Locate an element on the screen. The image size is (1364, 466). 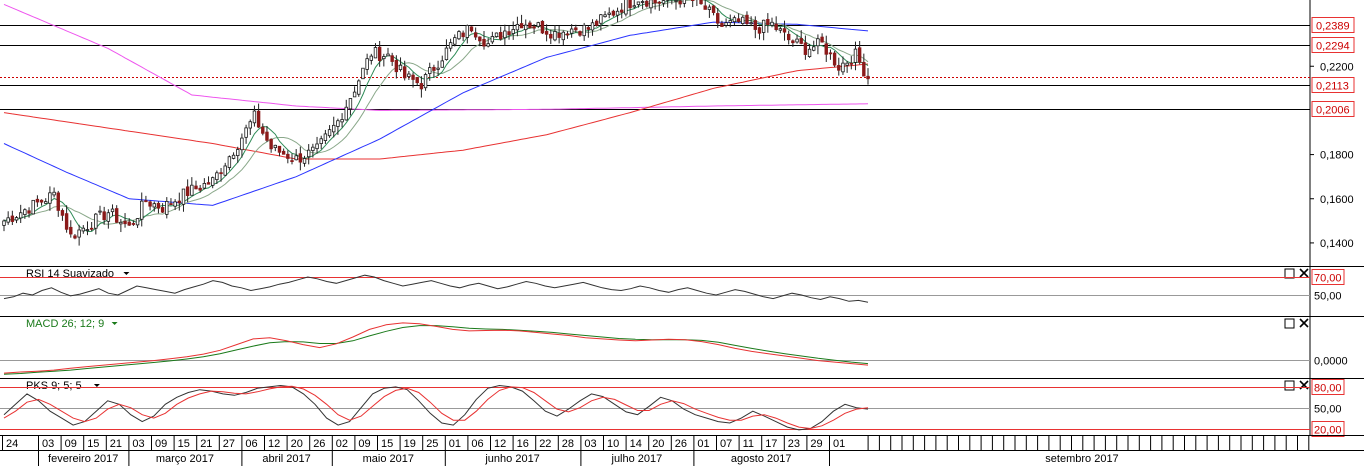
pks-d-line is located at coordinates (436, 407).